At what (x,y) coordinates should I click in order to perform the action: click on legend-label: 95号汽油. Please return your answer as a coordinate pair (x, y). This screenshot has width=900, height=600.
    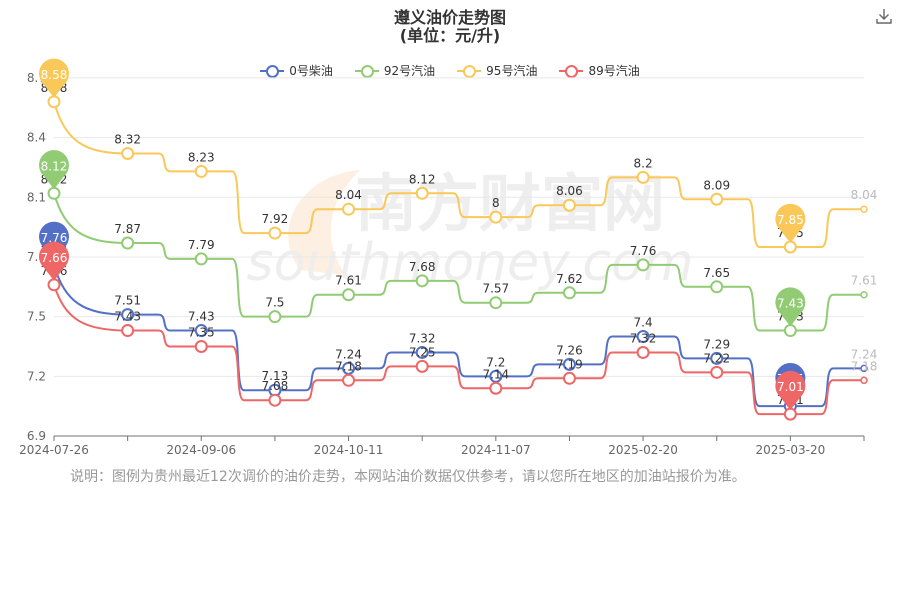
    Looking at the image, I should click on (512, 71).